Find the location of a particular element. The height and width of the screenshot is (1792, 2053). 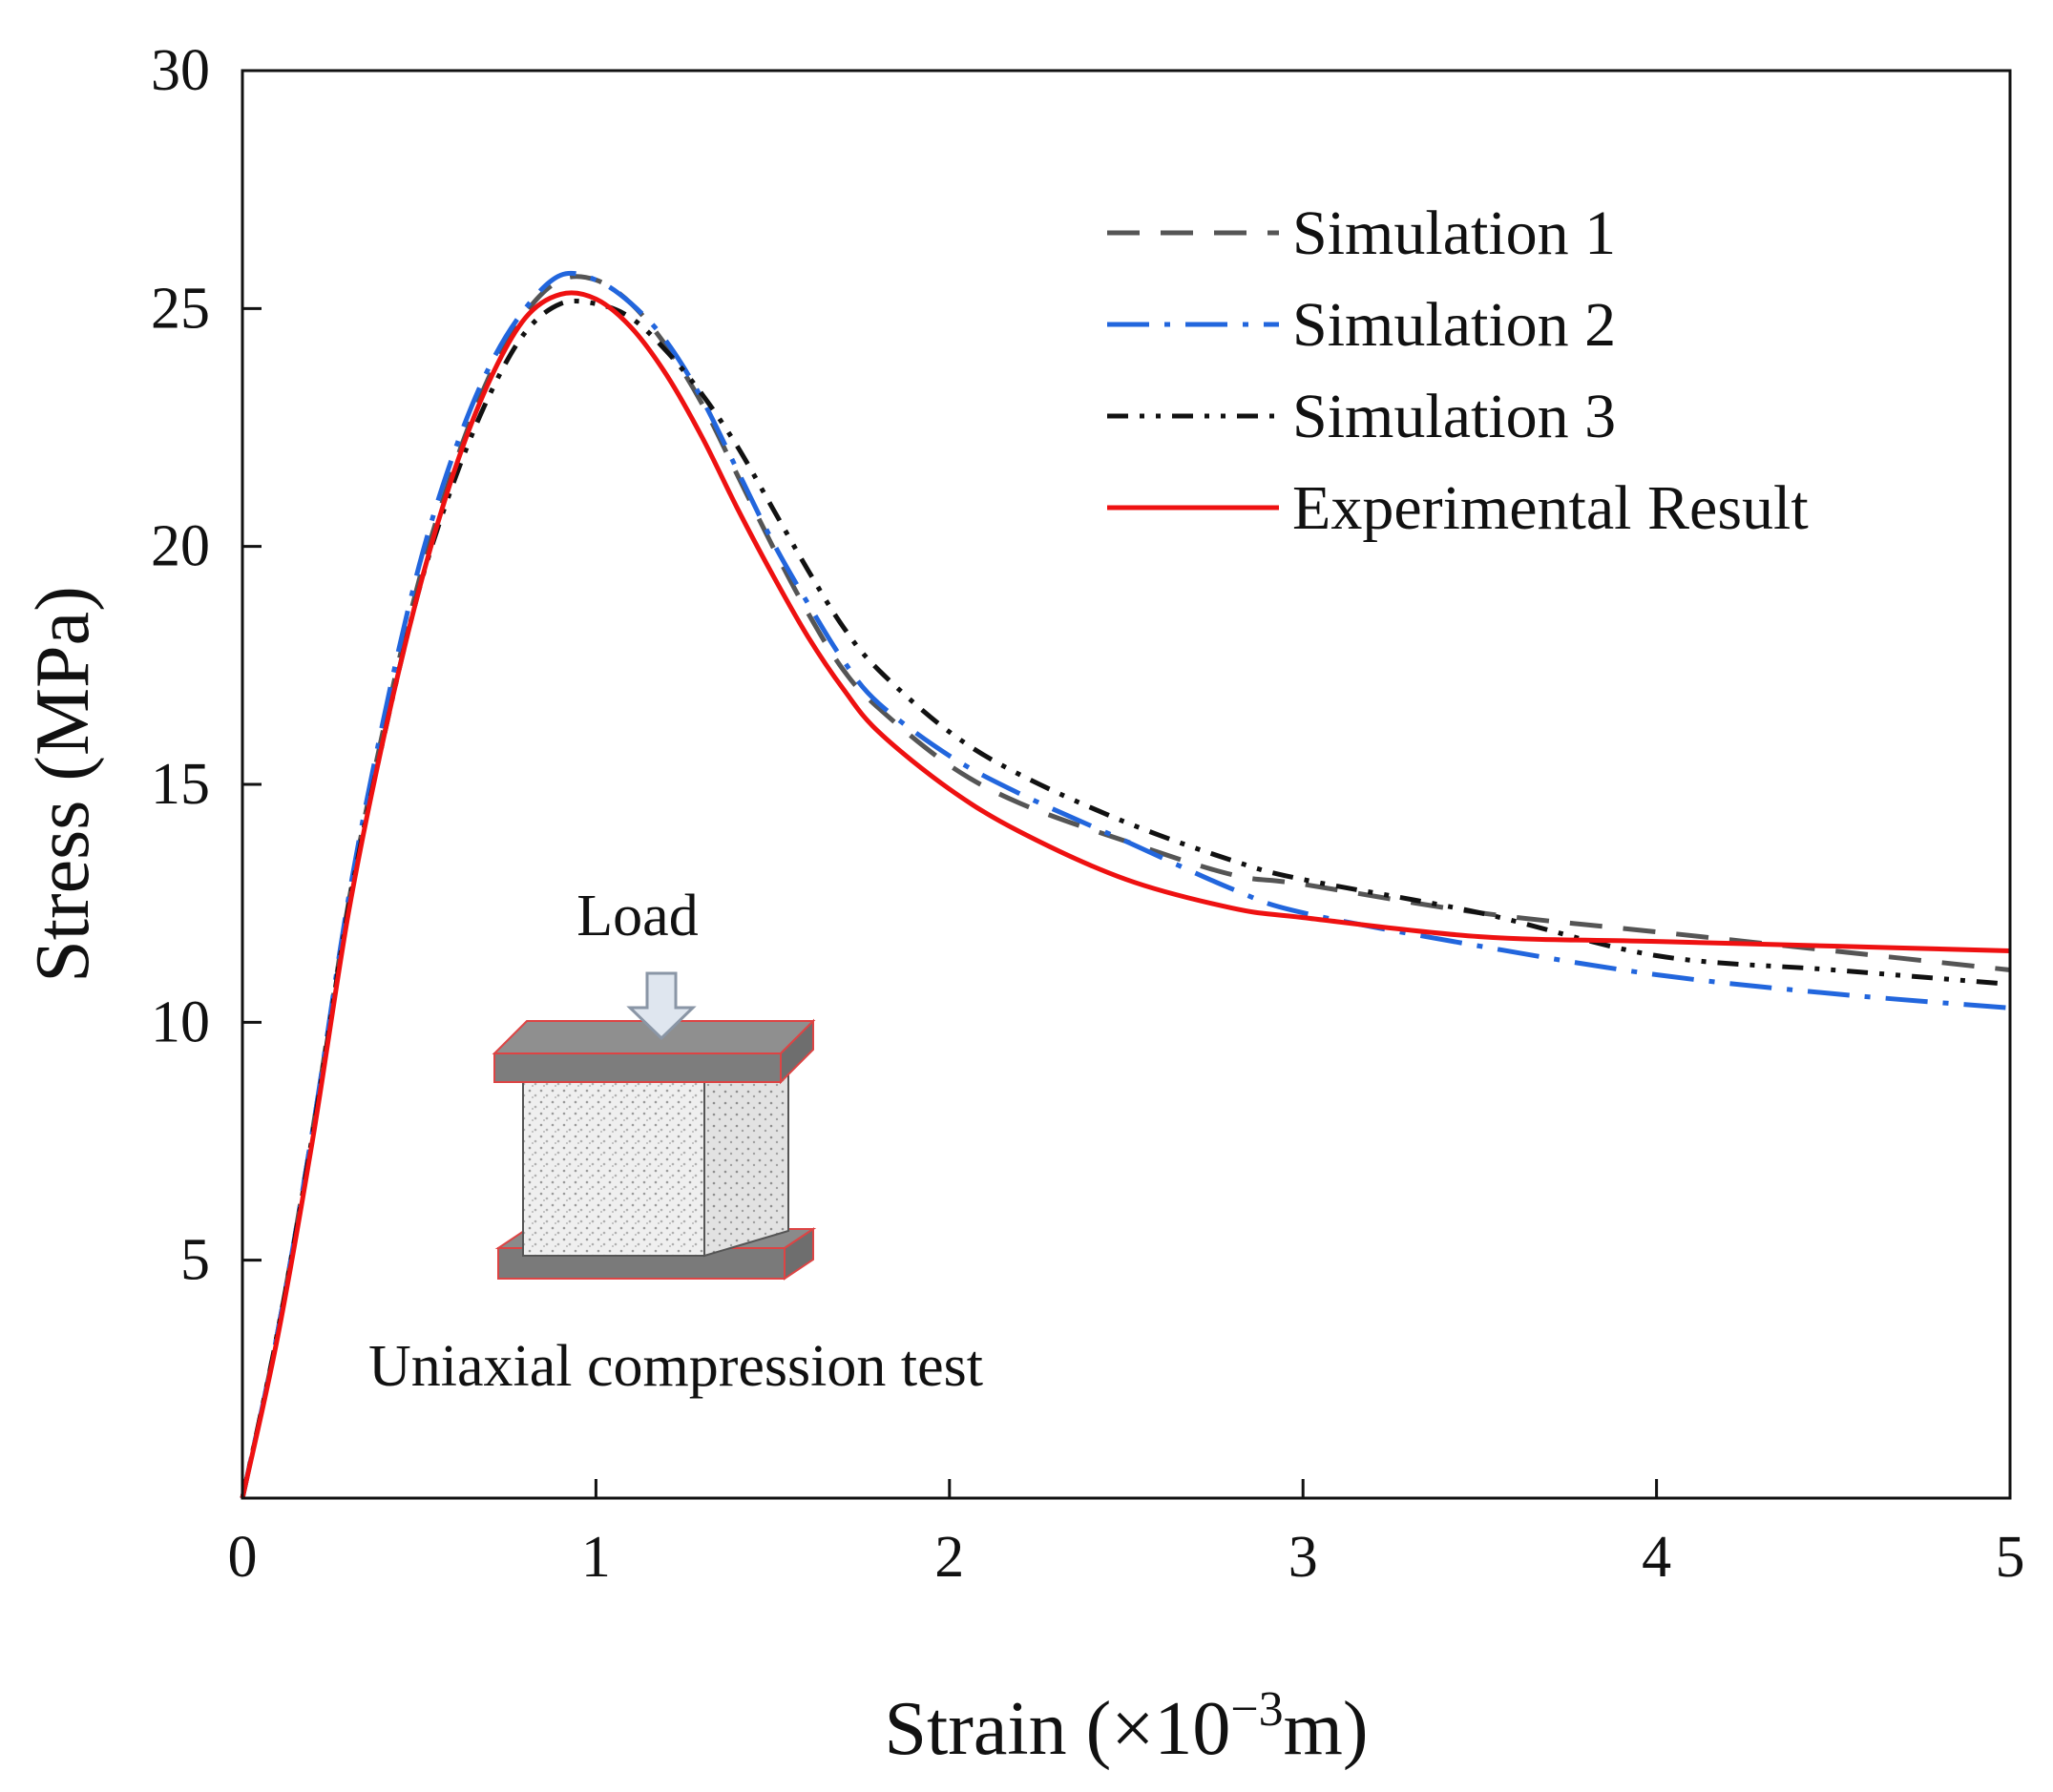

x-axis-title-tail: m) is located at coordinates (1326, 1729).